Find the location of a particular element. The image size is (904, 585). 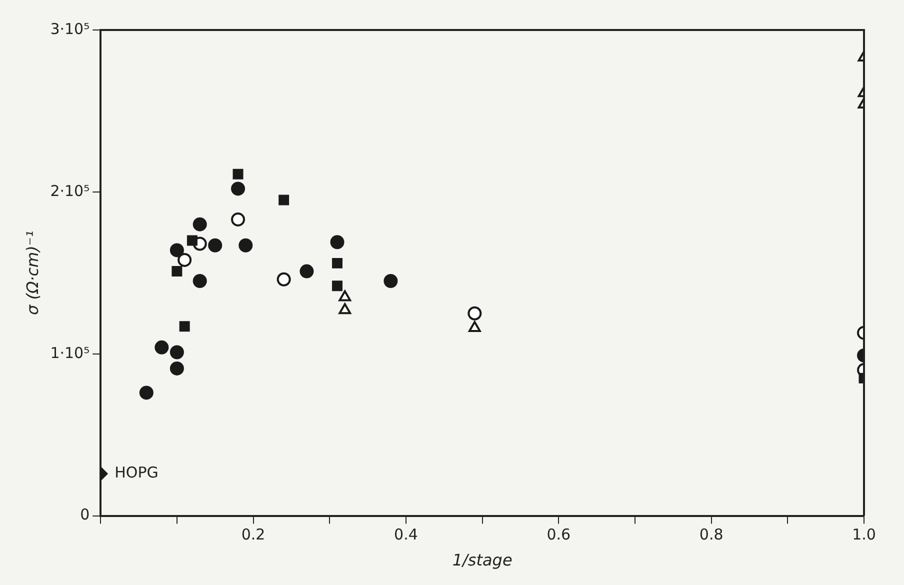

y-axis-title: σ (Ω·cm)⁻¹ is located at coordinates (32, 273).